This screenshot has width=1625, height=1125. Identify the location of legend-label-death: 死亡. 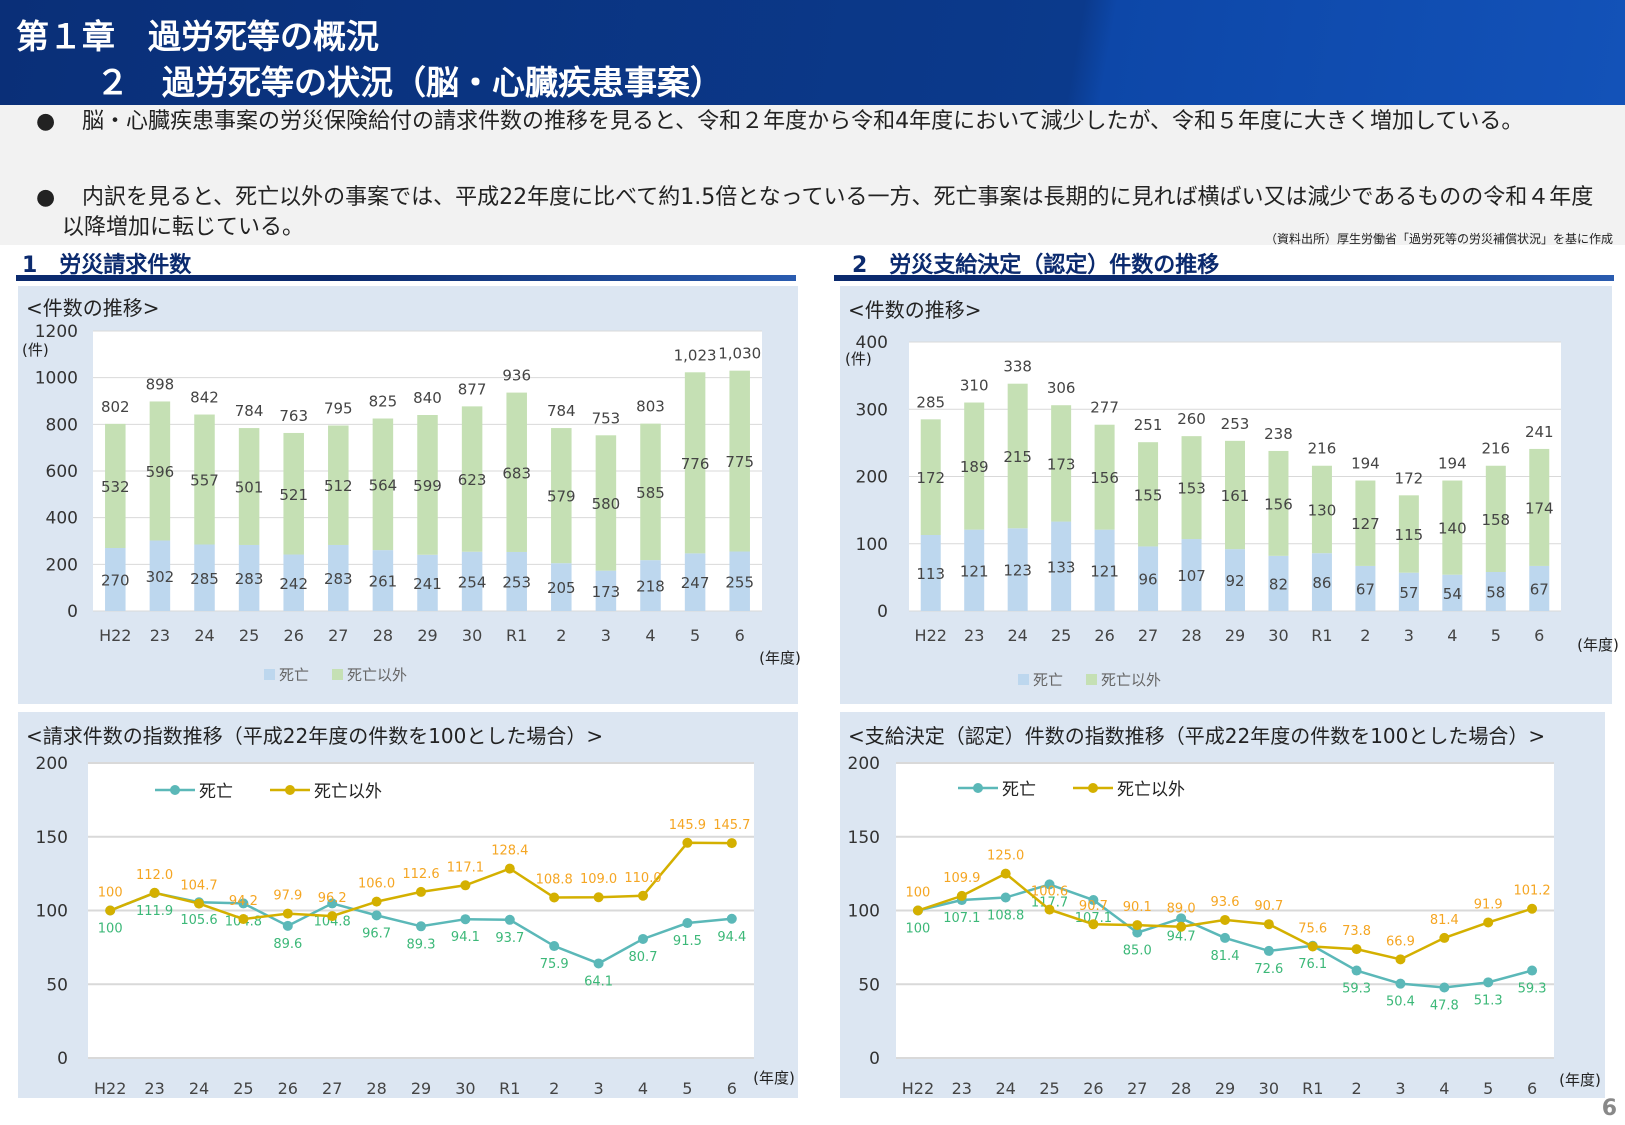
(294, 675).